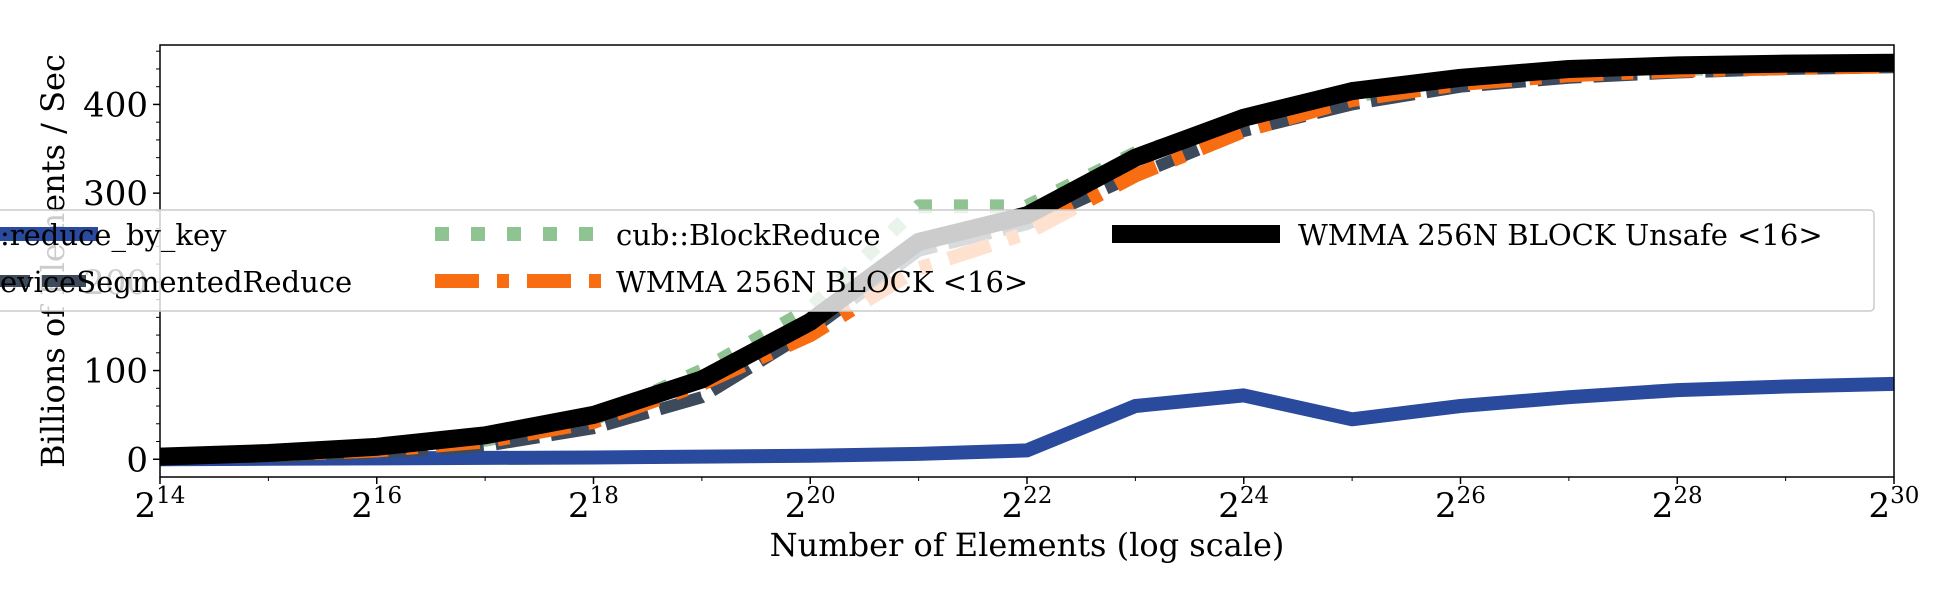 The image size is (1939, 600). What do you see at coordinates (748, 235) in the screenshot?
I see `legend-label: cub::BlockReduce` at bounding box center [748, 235].